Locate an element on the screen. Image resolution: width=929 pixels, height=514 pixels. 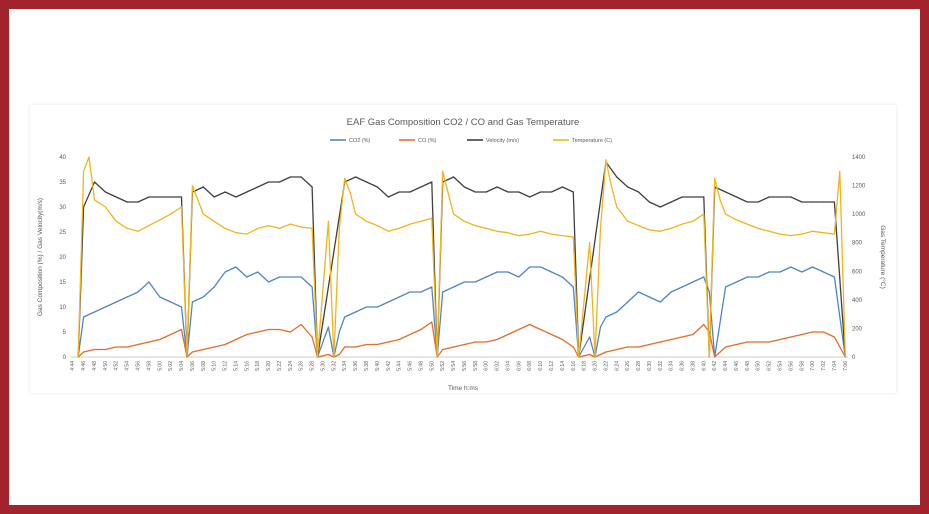
x-tick-label: 6:56 is located at coordinates (791, 366).